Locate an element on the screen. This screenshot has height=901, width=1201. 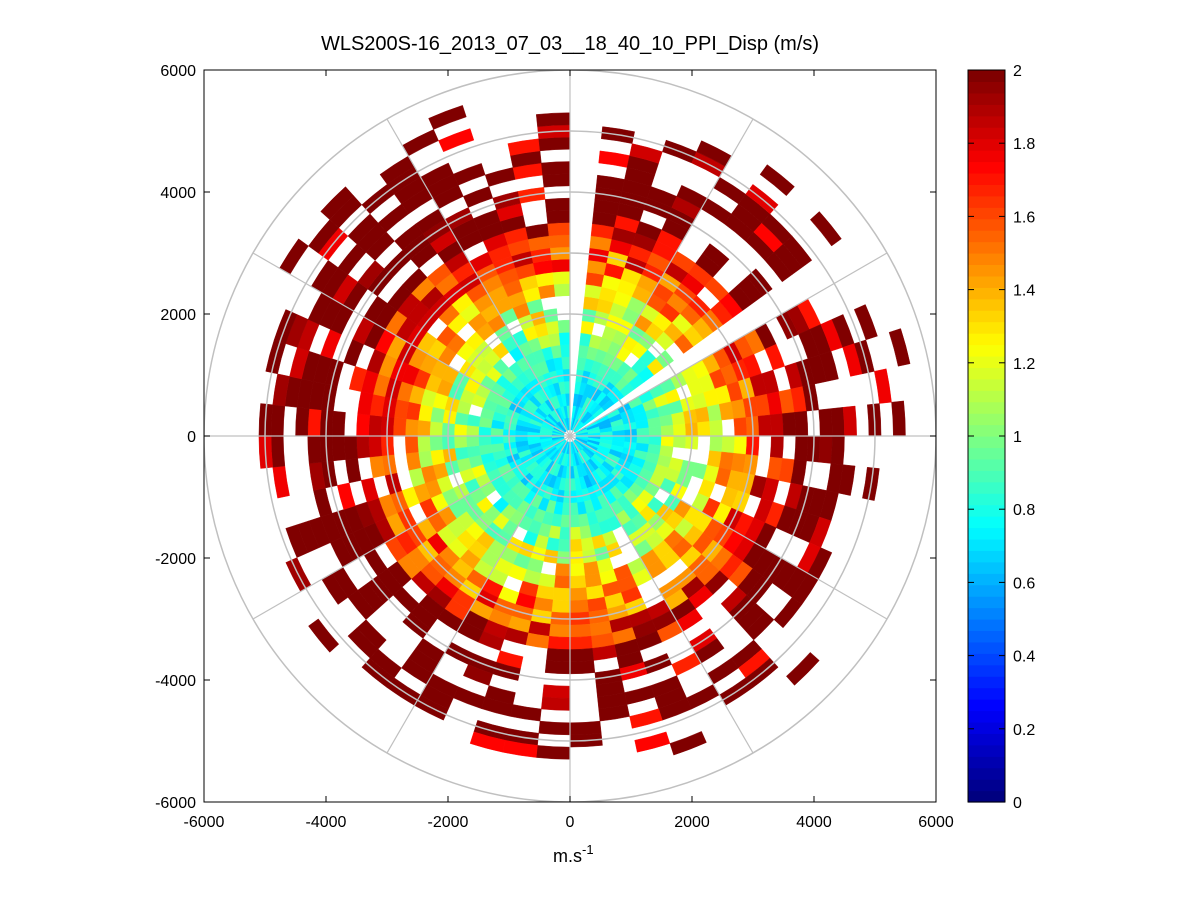
colorbar-tick-label: 0.4 is located at coordinates (1024, 657).